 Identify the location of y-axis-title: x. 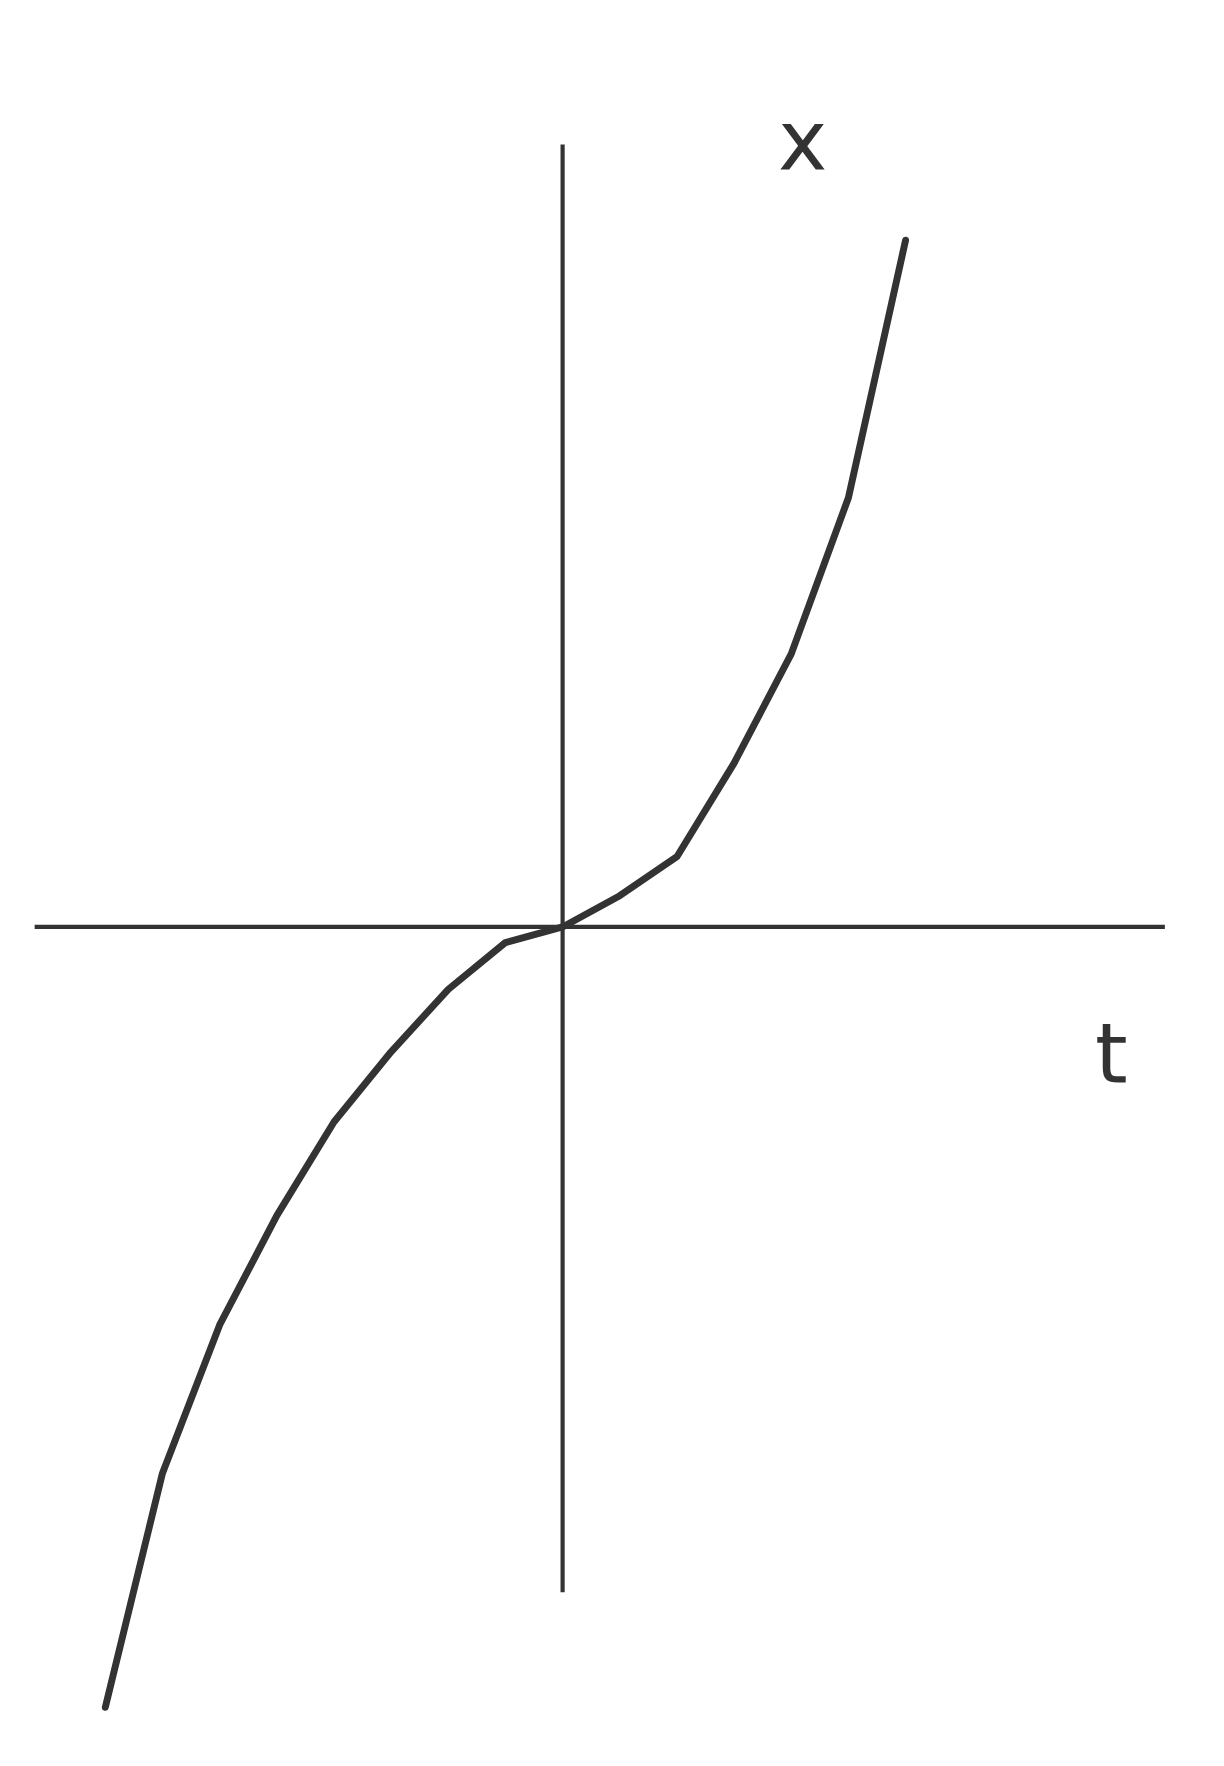
(802, 147).